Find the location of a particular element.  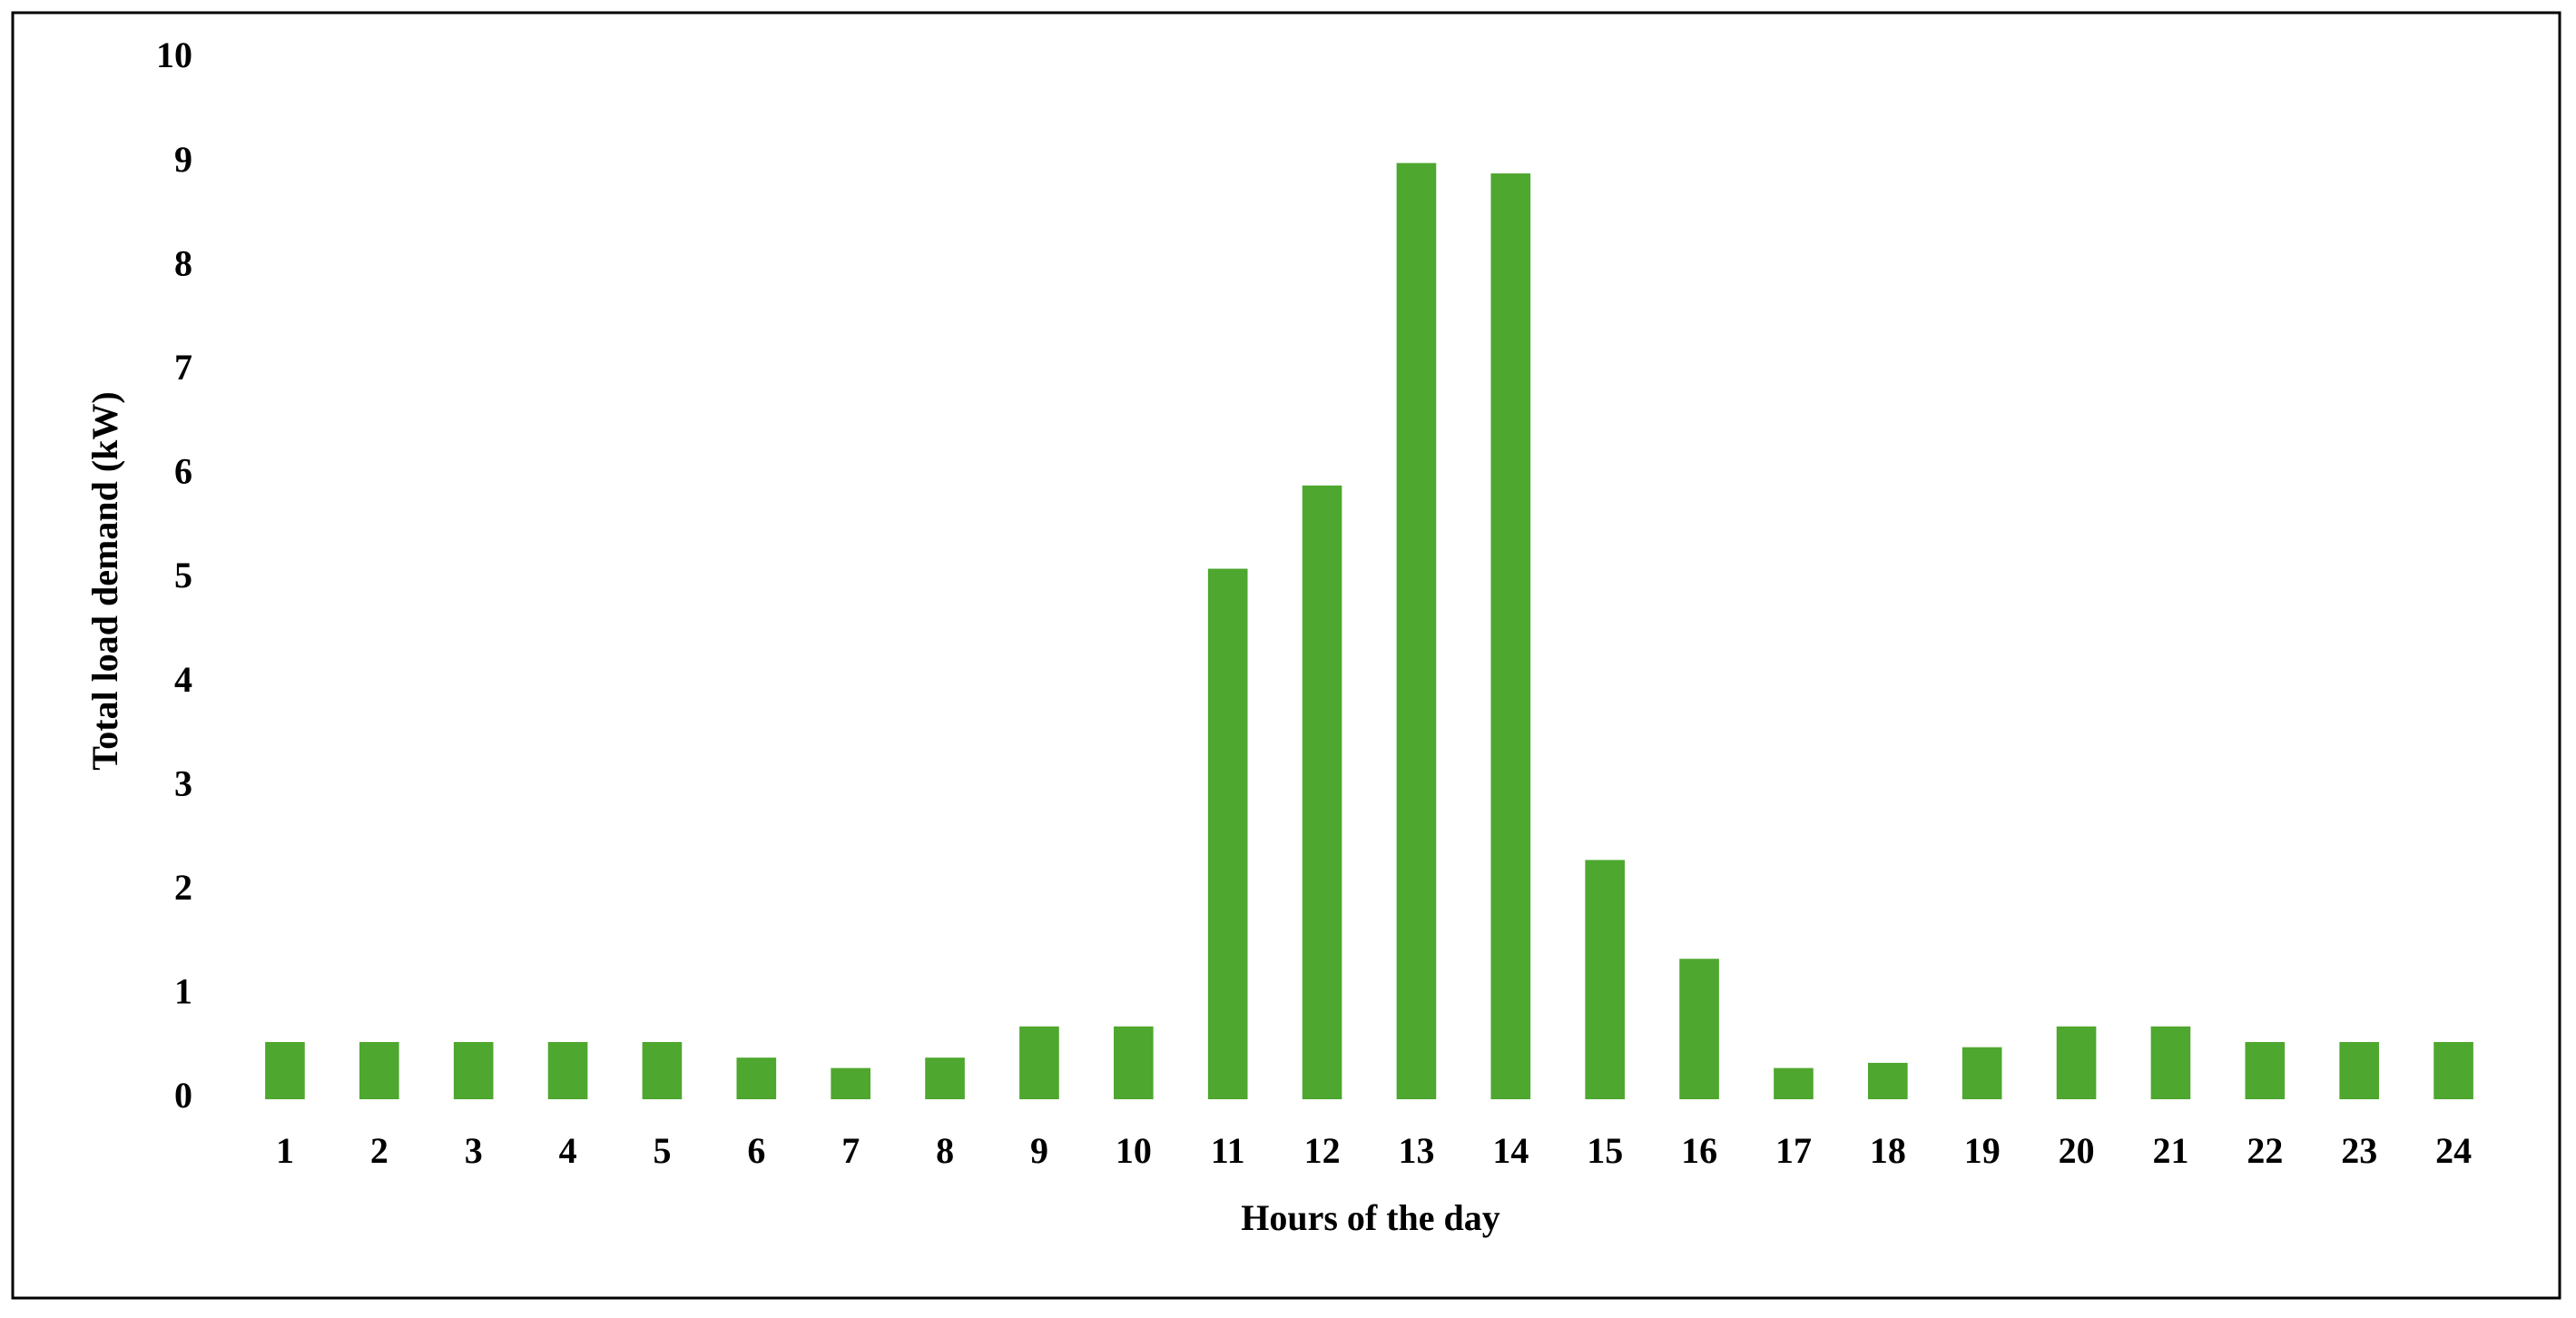

y-tick-label: 4 is located at coordinates (183, 679).